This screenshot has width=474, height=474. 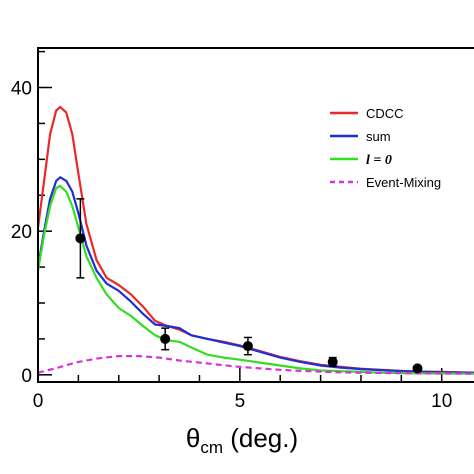 What do you see at coordinates (385, 148) in the screenshot?
I see `legend: CDCC sum l = 0 Event-Mixing` at bounding box center [385, 148].